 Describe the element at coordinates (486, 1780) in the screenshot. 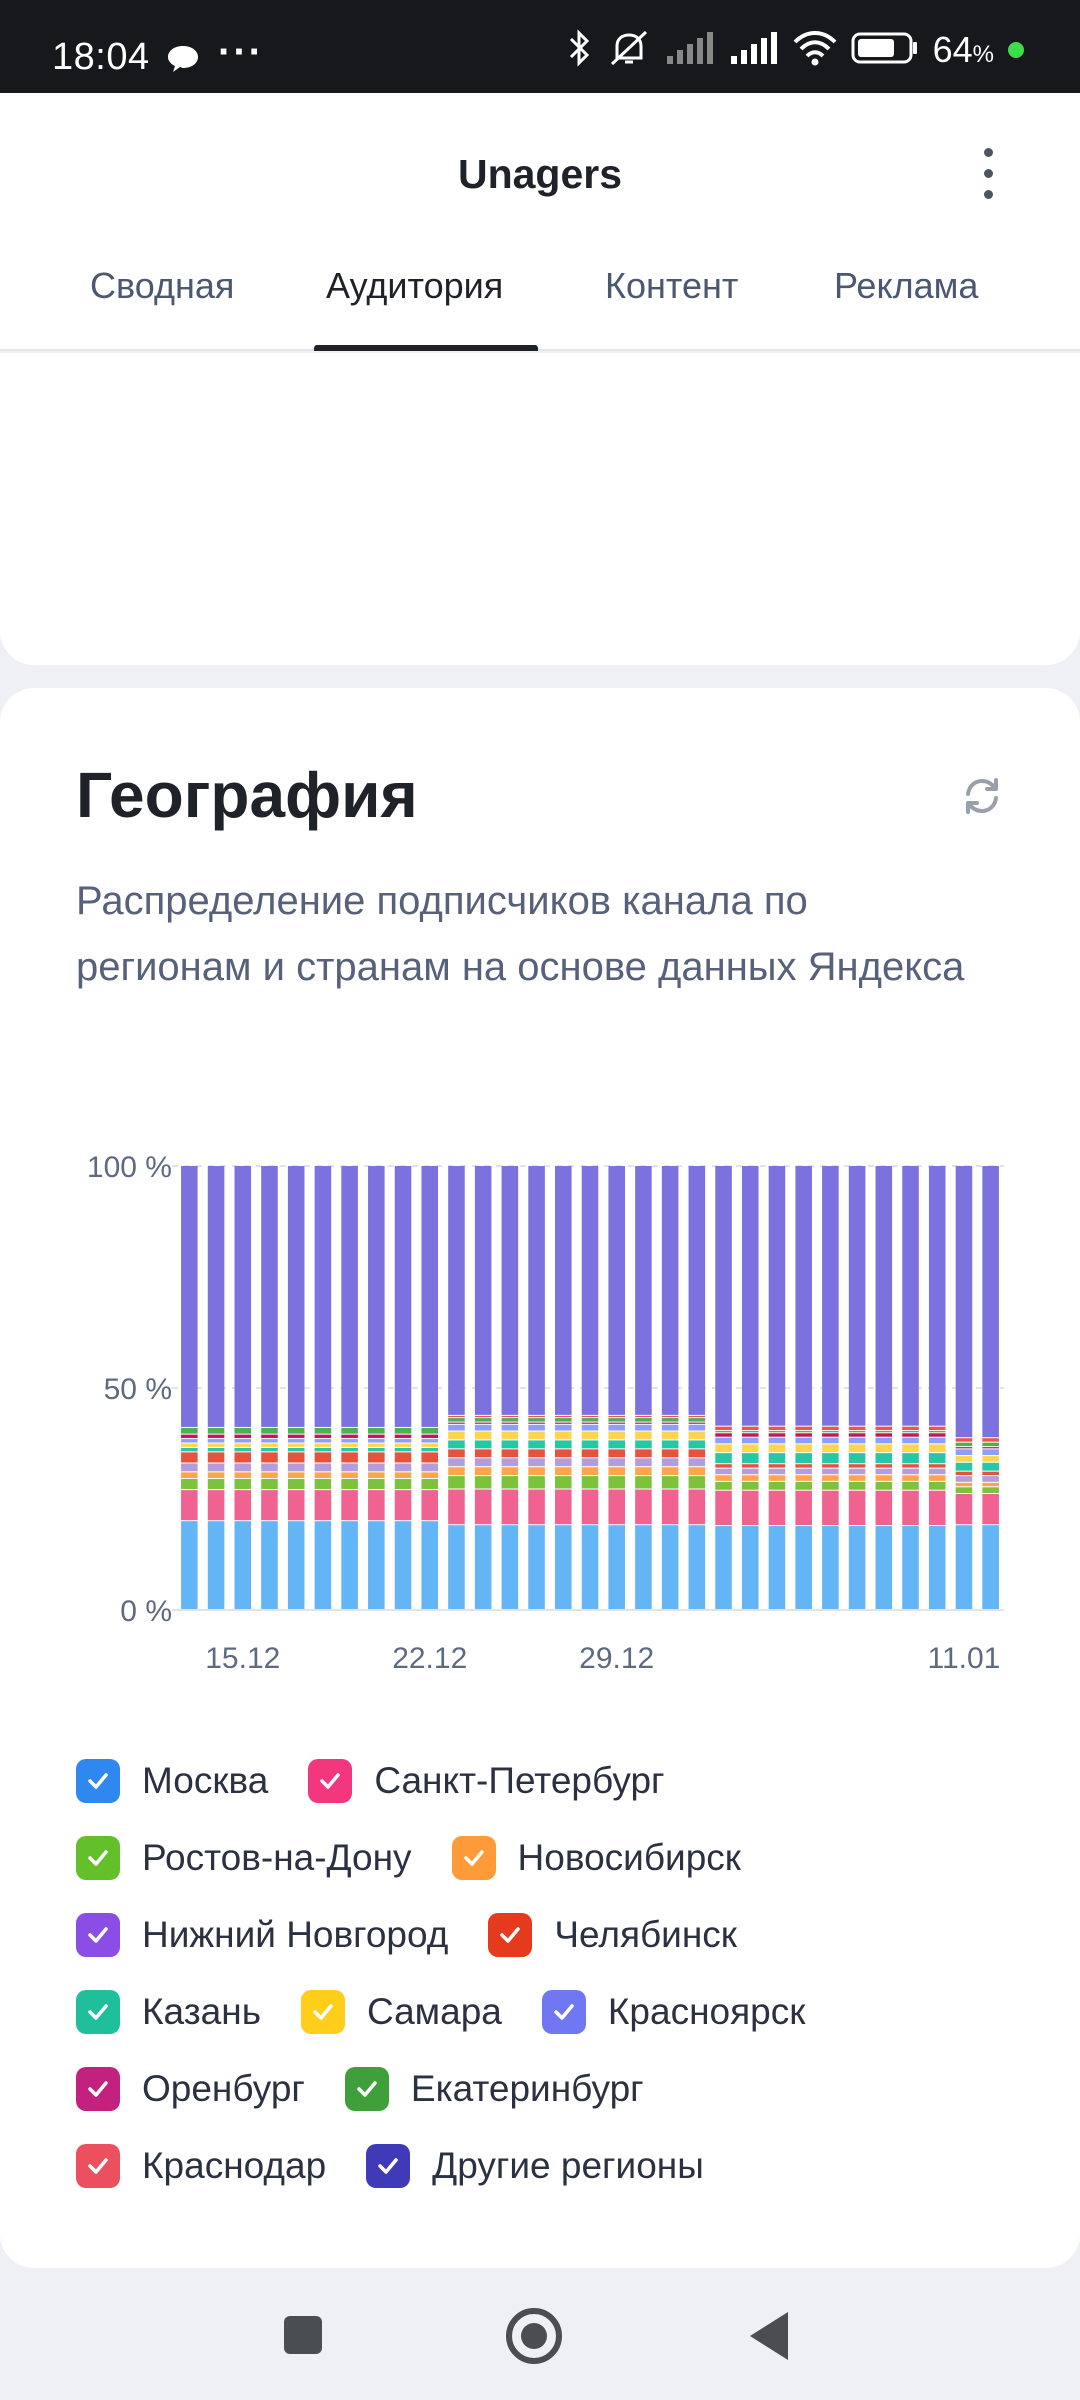

I see `legend-item: Санкт-Петербург` at that location.